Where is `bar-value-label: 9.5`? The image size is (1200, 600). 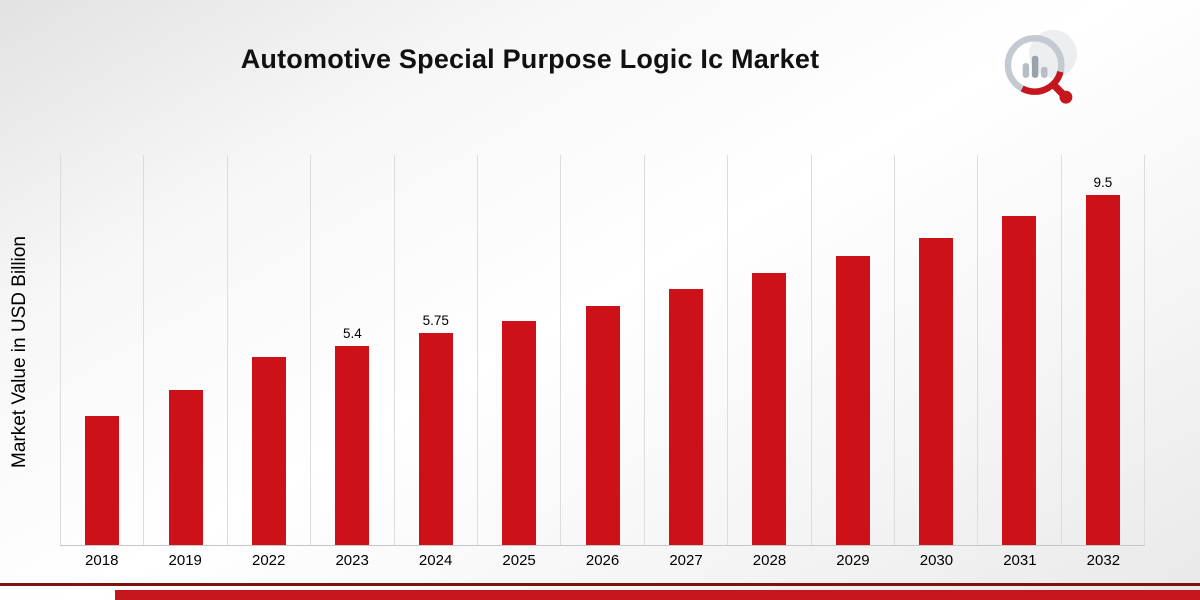
bar-value-label: 9.5 is located at coordinates (1103, 183).